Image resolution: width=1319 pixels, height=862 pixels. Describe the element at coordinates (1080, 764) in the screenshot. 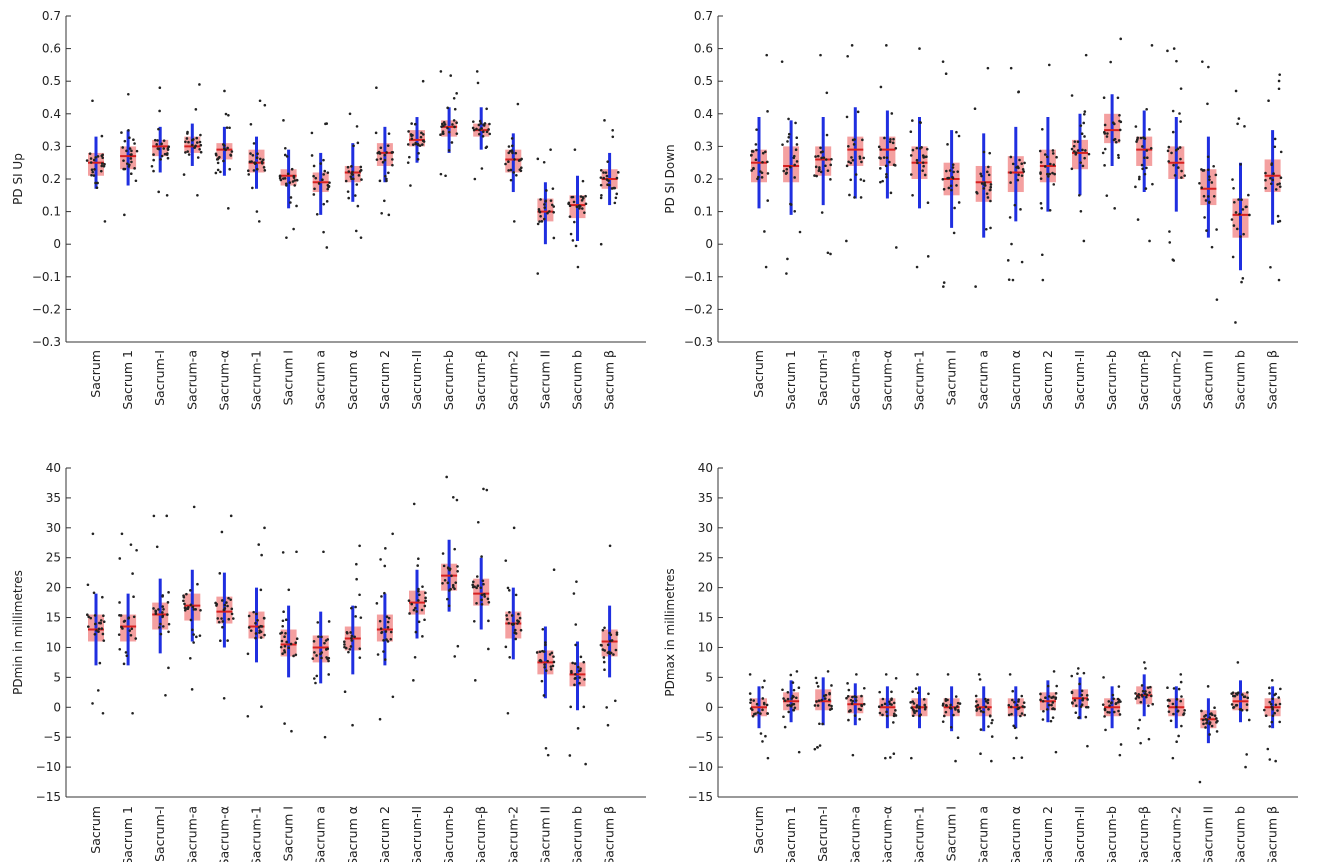

I see `box-group: Sacrum-II` at that location.